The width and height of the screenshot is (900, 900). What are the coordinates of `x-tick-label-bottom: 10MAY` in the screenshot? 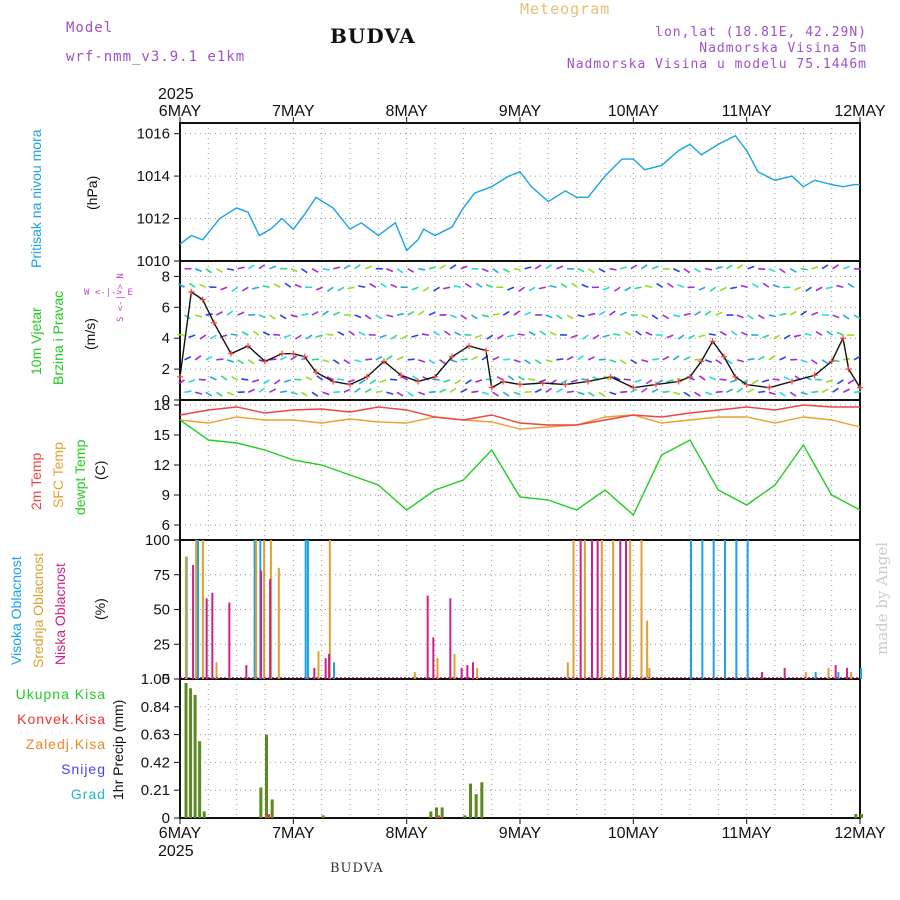 It's located at (634, 833).